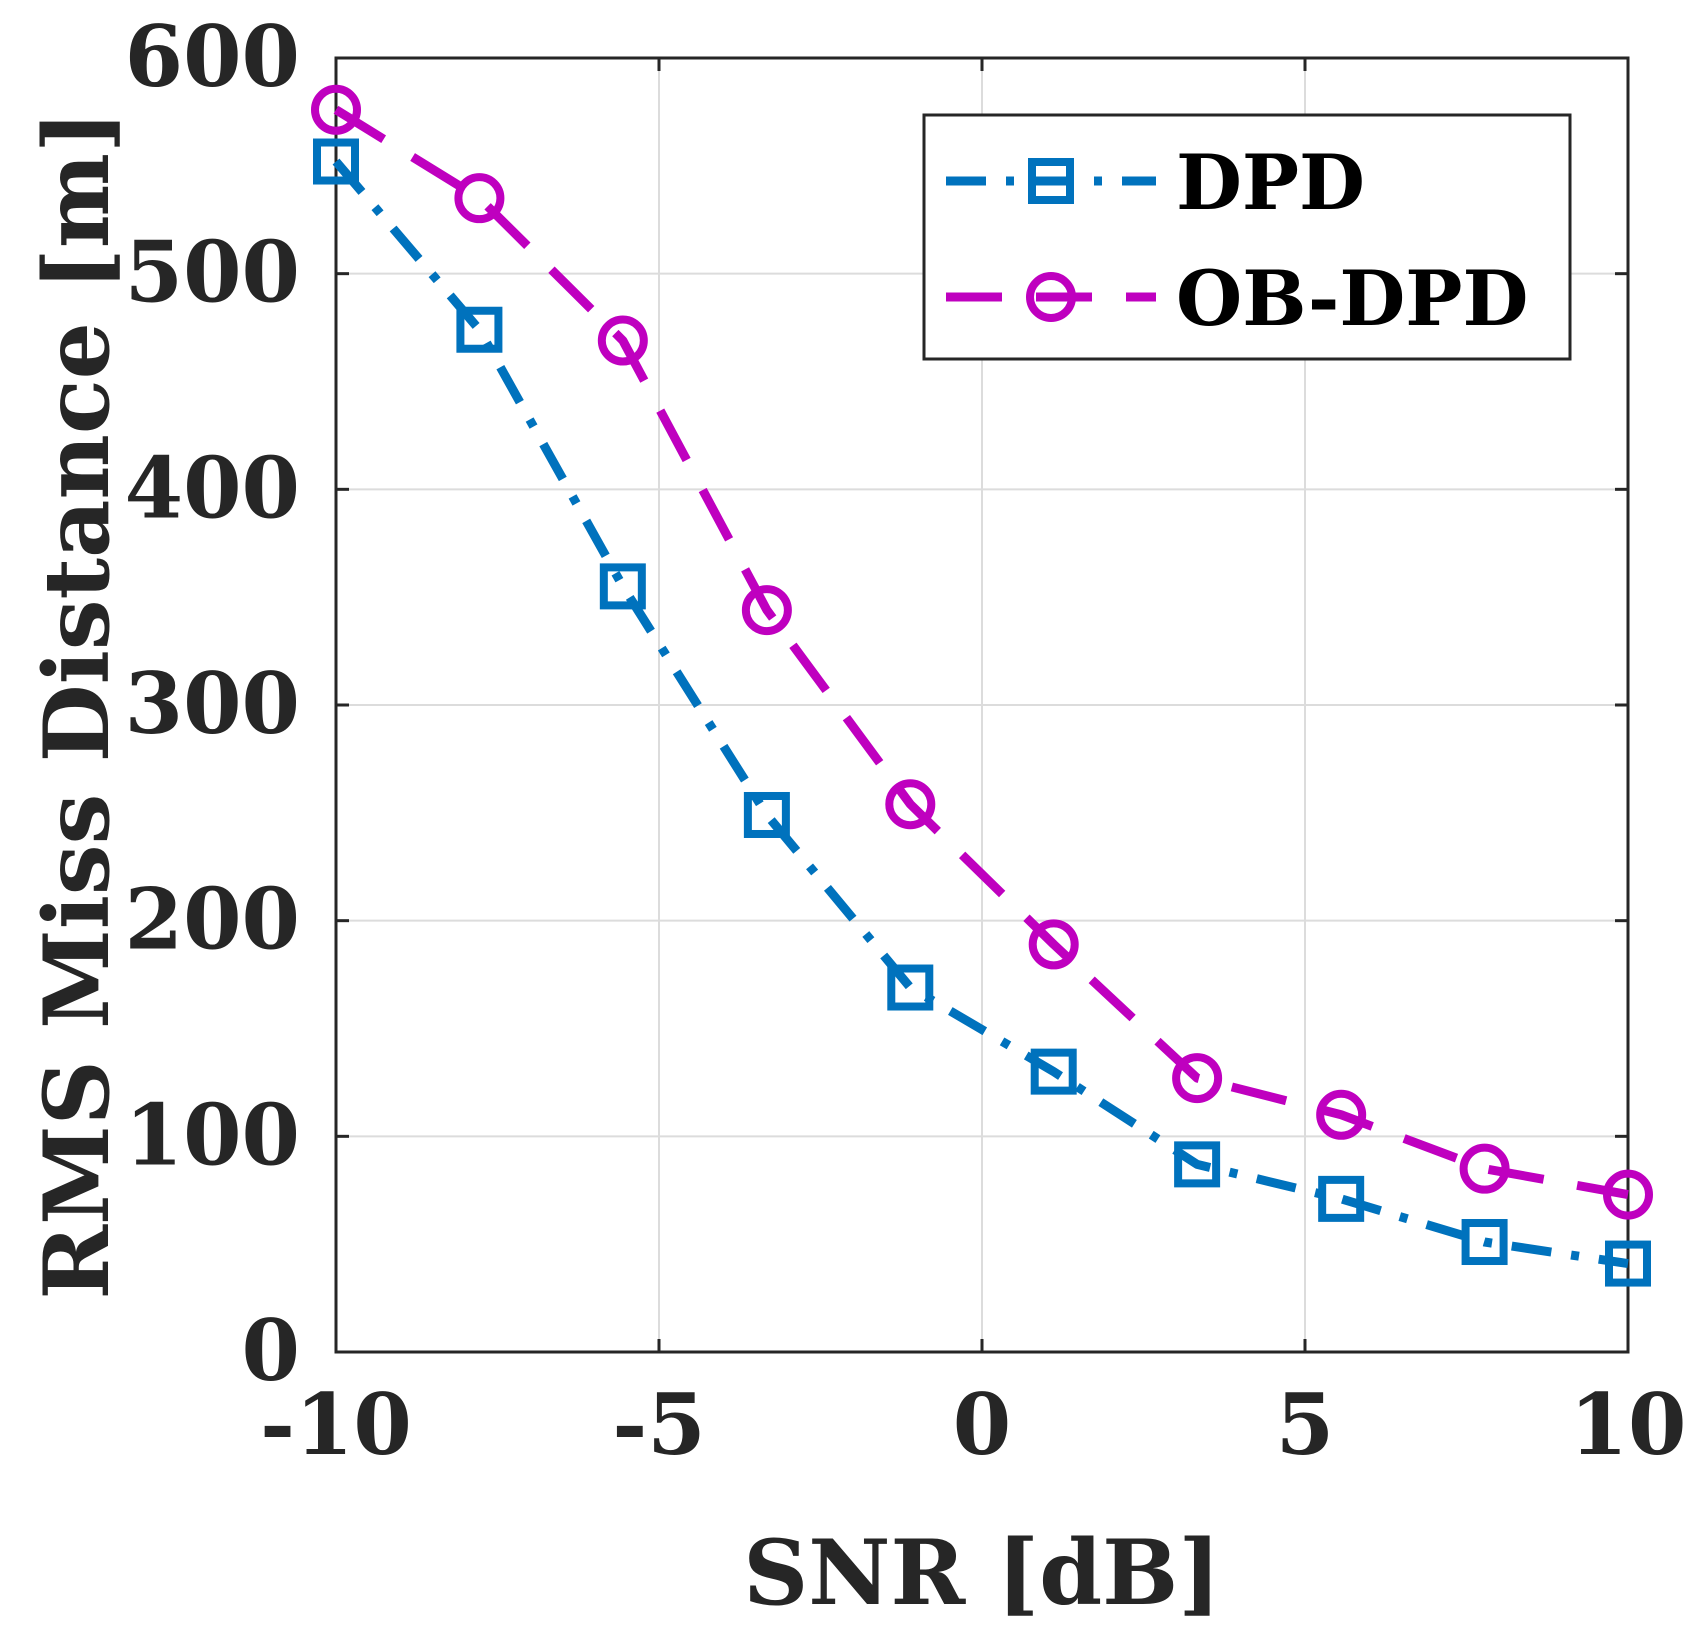  I want to click on legend-swatch-ob-dpd, so click(1051, 297).